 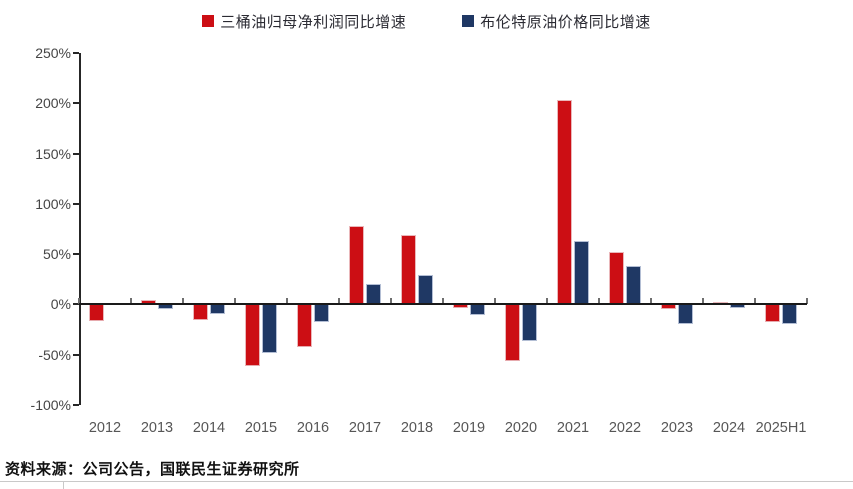 What do you see at coordinates (789, 314) in the screenshot?
I see `bar-brent-2025H1` at bounding box center [789, 314].